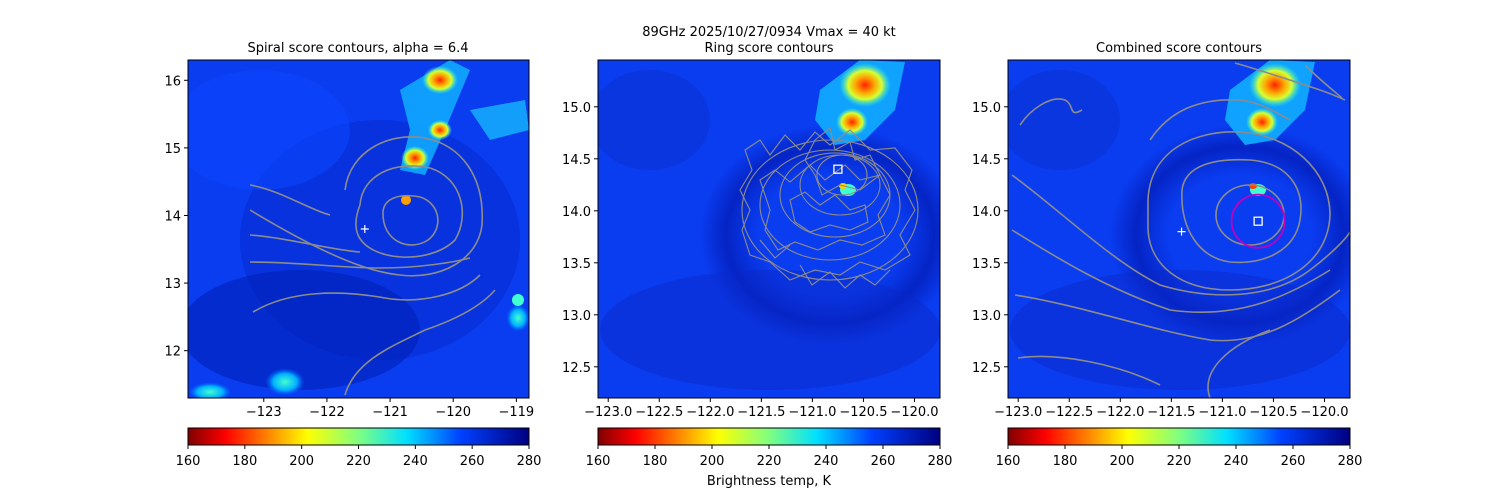 The height and width of the screenshot is (500, 1500). Describe the element at coordinates (769, 32) in the screenshot. I see `figure-suptitle: 89GHz 2025/10/27/0934 Vmax = 40 kt` at that location.